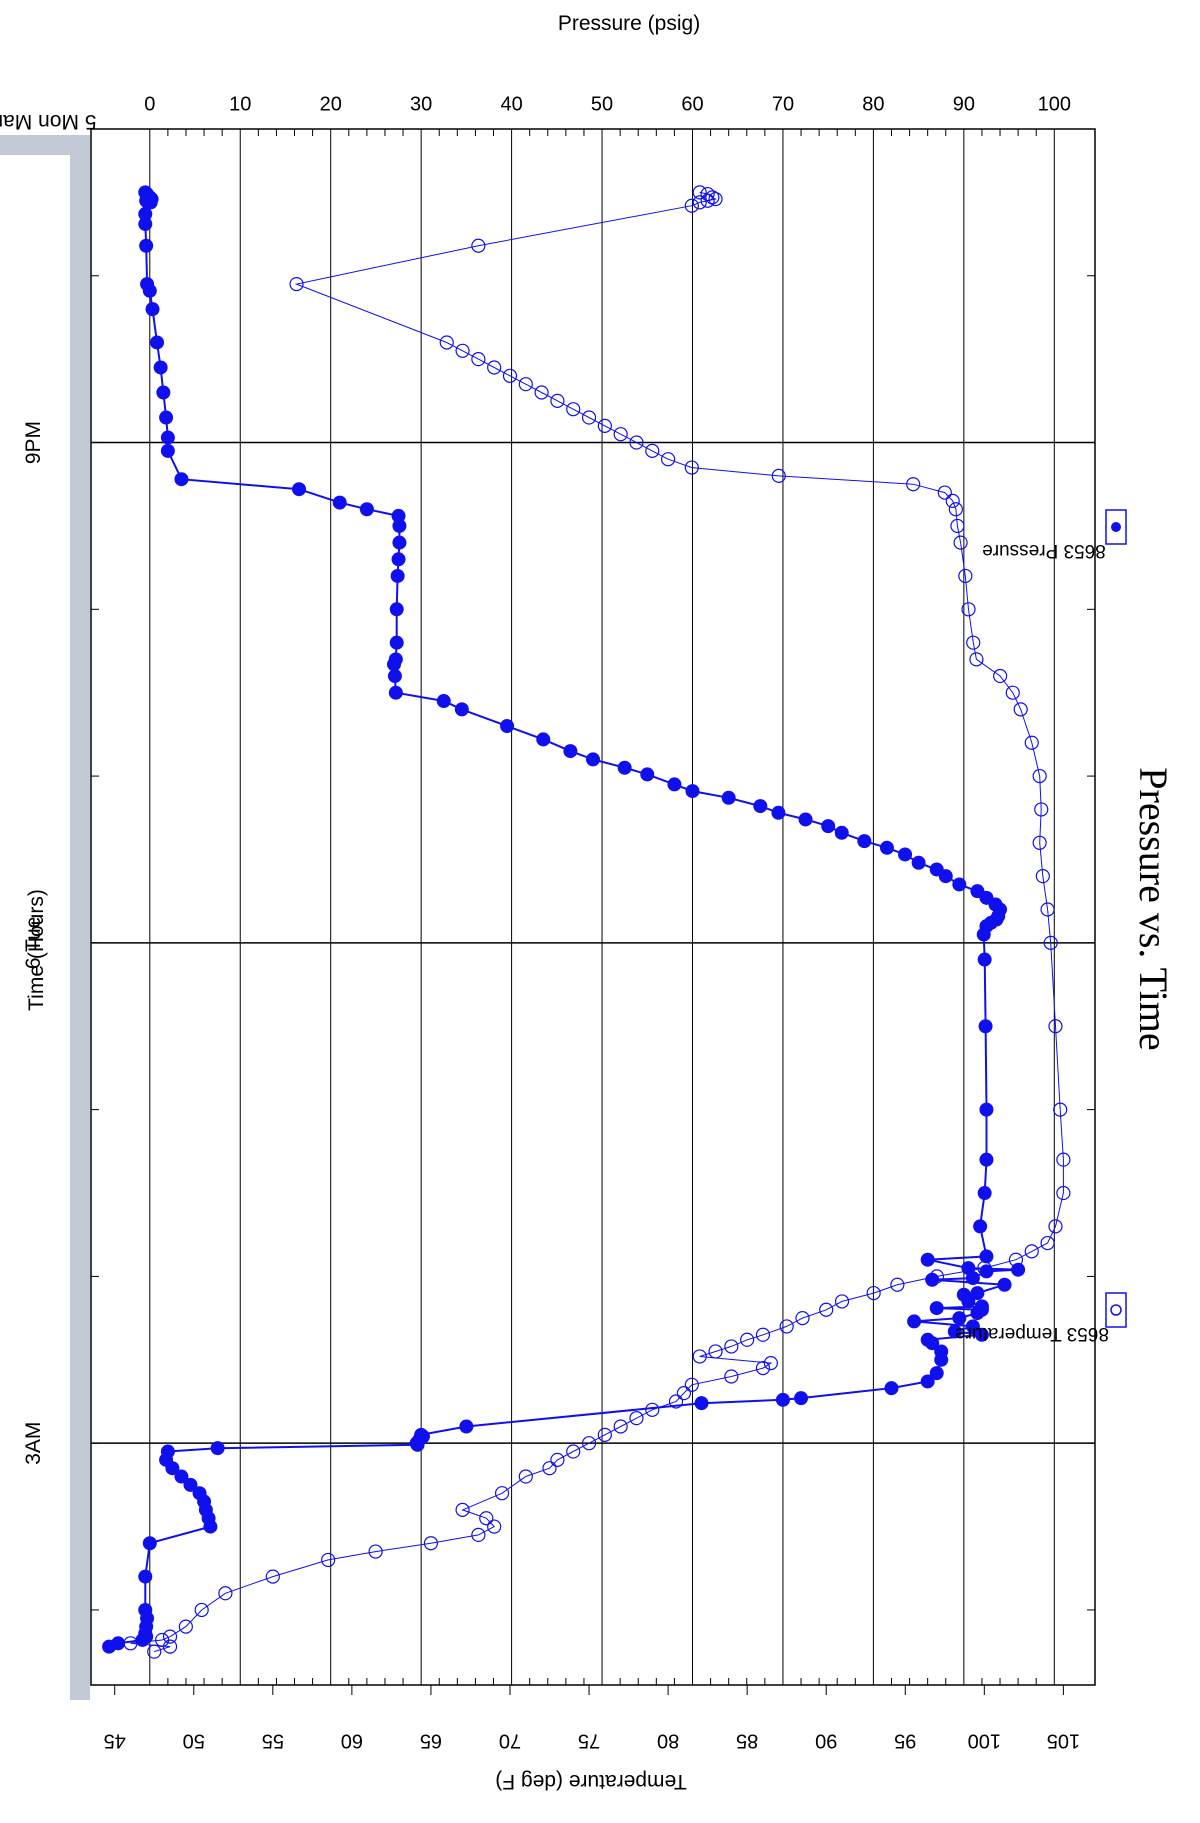  What do you see at coordinates (194, 1741) in the screenshot?
I see `temperature-tick-label: 50` at bounding box center [194, 1741].